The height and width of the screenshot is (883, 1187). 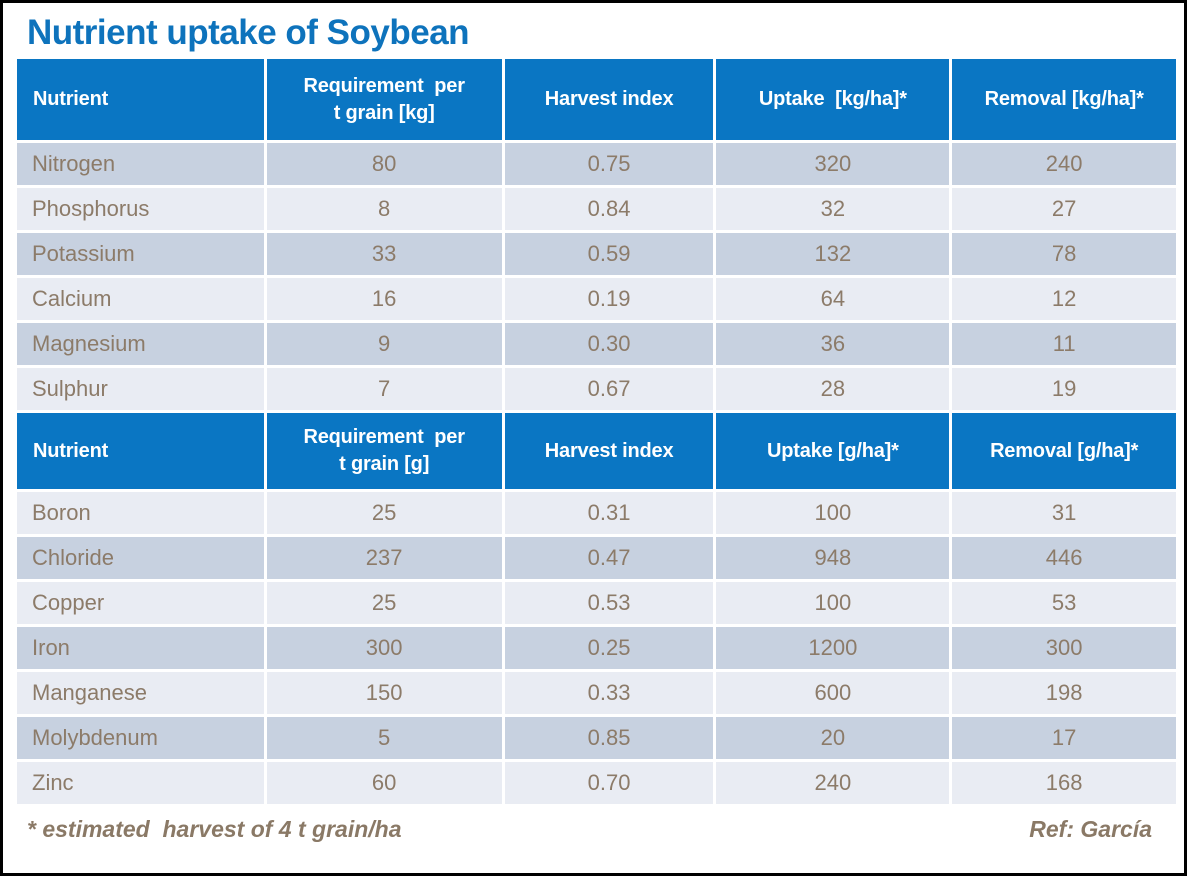 What do you see at coordinates (609, 513) in the screenshot?
I see `harvest-index-cell: 0.31` at bounding box center [609, 513].